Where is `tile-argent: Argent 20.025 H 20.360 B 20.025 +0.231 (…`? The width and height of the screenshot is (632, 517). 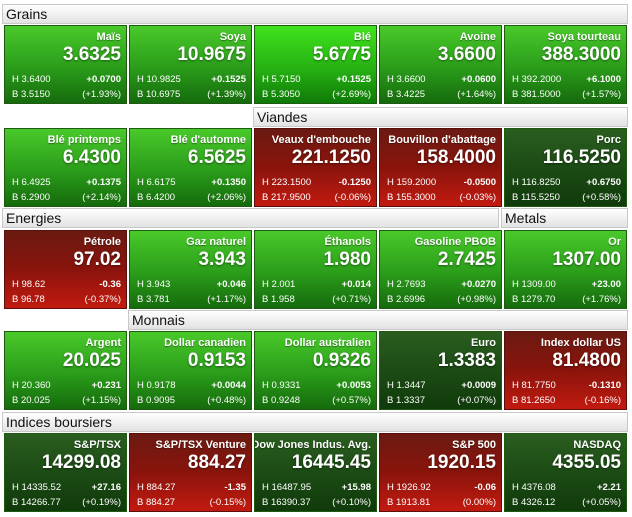 tile-argent: Argent 20.025 H 20.360 B 20.025 +0.231 (… is located at coordinates (65, 370).